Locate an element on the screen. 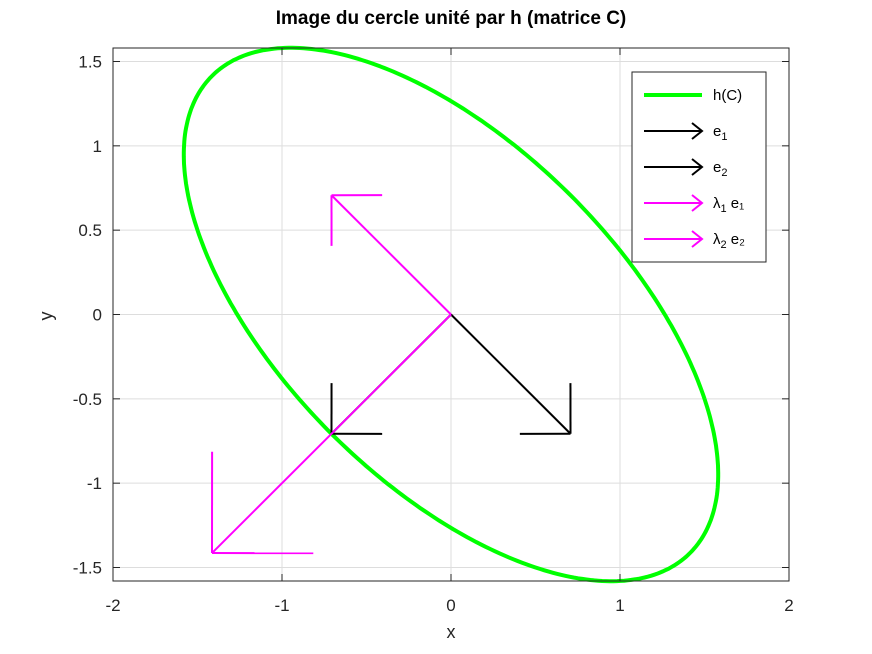 This screenshot has height=654, width=872. legend: h(C) e1 e2 λ1 e₁ λ2 e₂ is located at coordinates (699, 167).